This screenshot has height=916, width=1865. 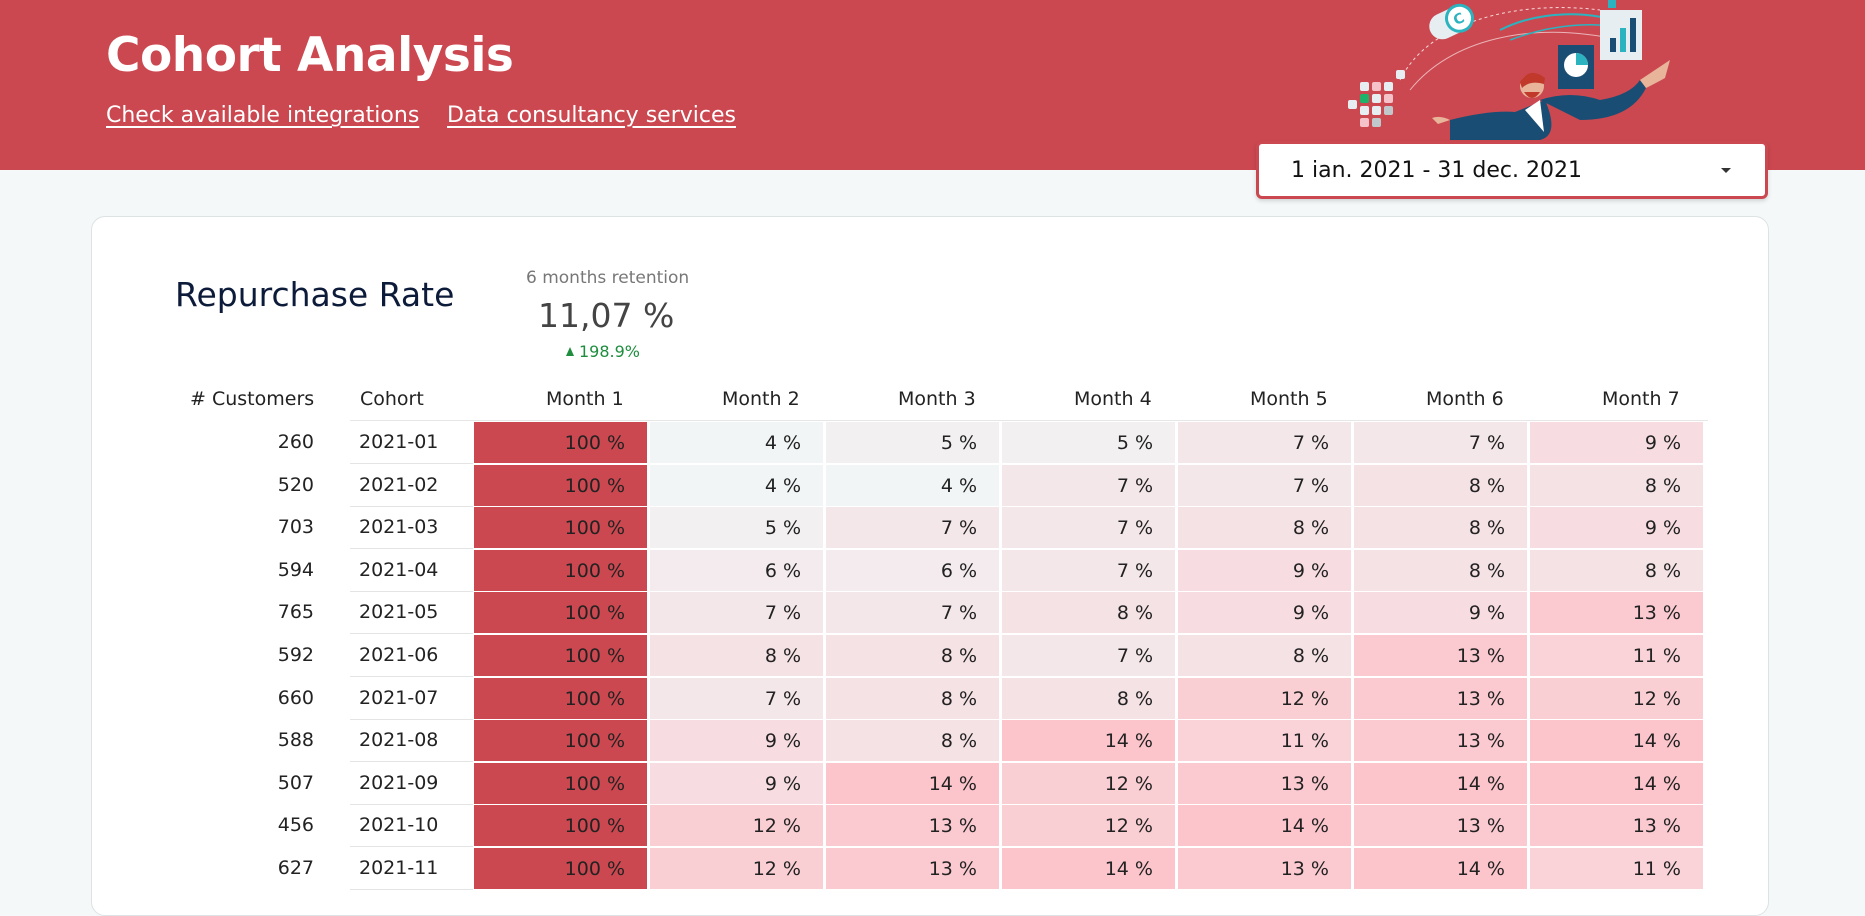 What do you see at coordinates (1509, 70) in the screenshot?
I see `analytics-illustration: C` at bounding box center [1509, 70].